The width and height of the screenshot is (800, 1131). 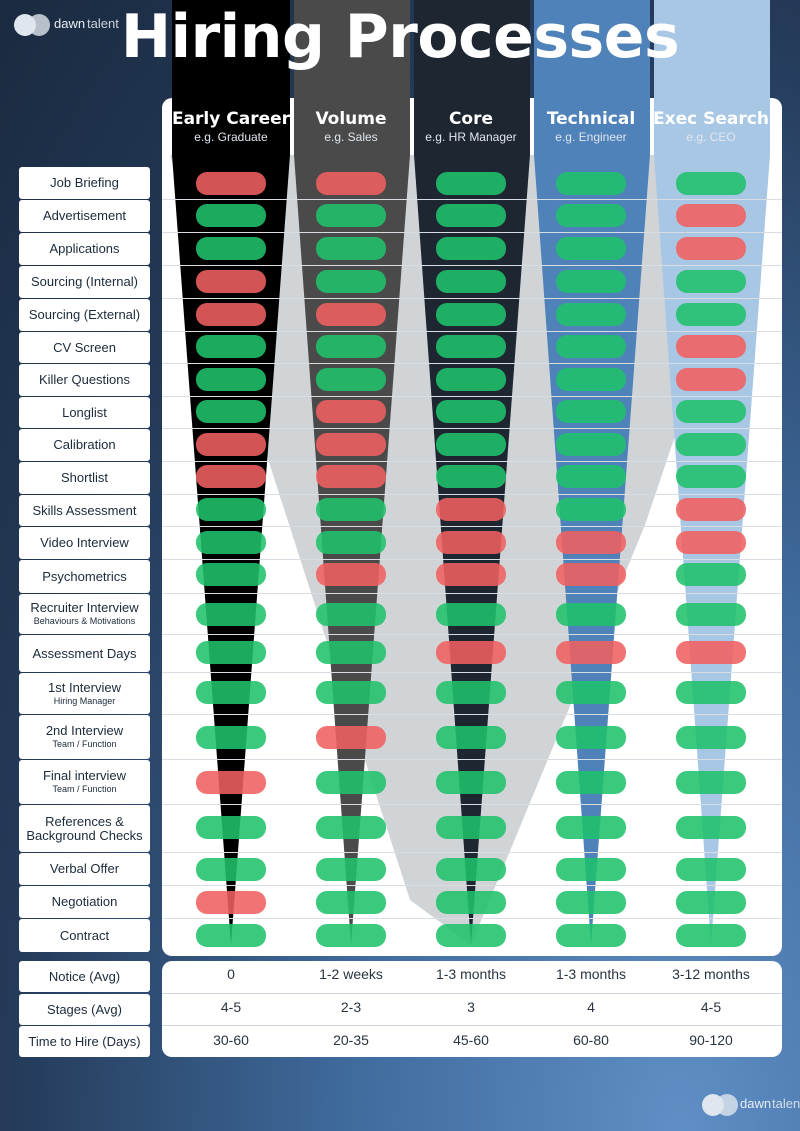 What do you see at coordinates (84, 1041) in the screenshot?
I see `summary-label-text: Time to Hire (Days)` at bounding box center [84, 1041].